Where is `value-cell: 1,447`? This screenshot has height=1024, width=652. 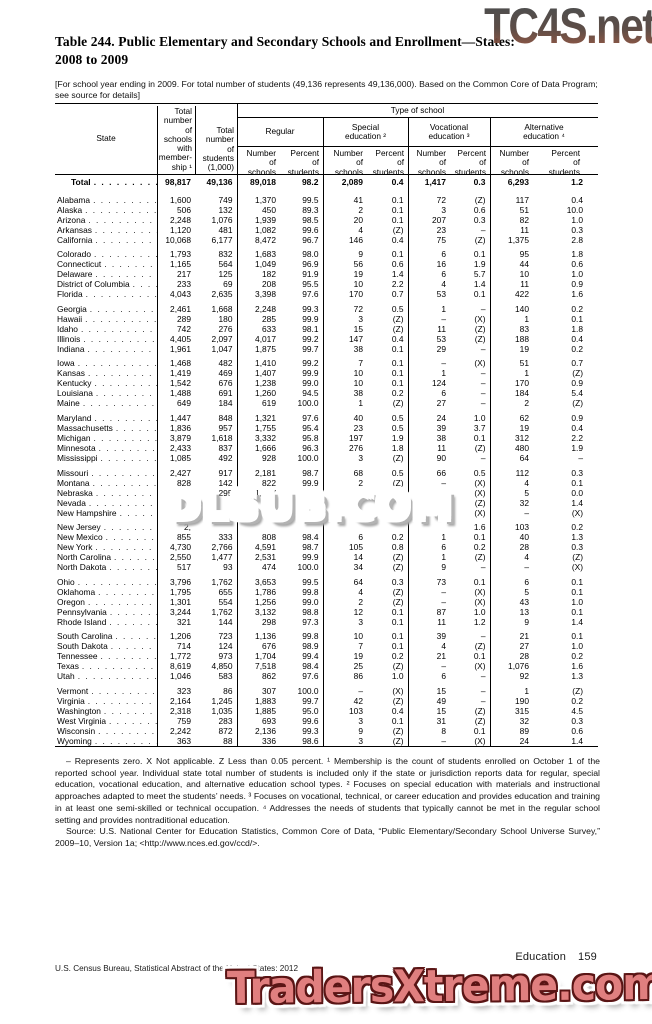 value-cell: 1,447 is located at coordinates (180, 417).